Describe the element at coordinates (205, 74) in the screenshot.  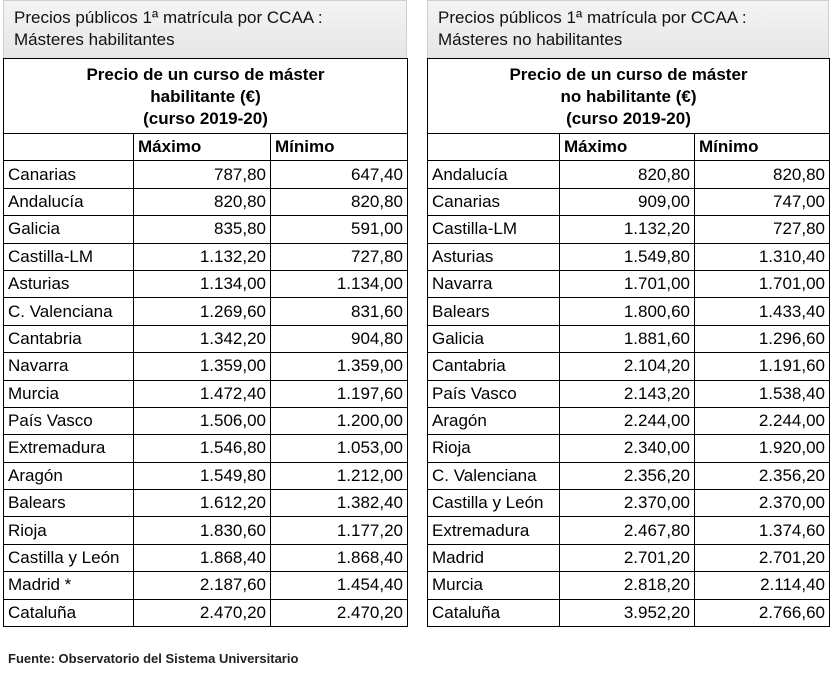
I see `left-table-title-line-1: Precio de un curso de máster` at that location.